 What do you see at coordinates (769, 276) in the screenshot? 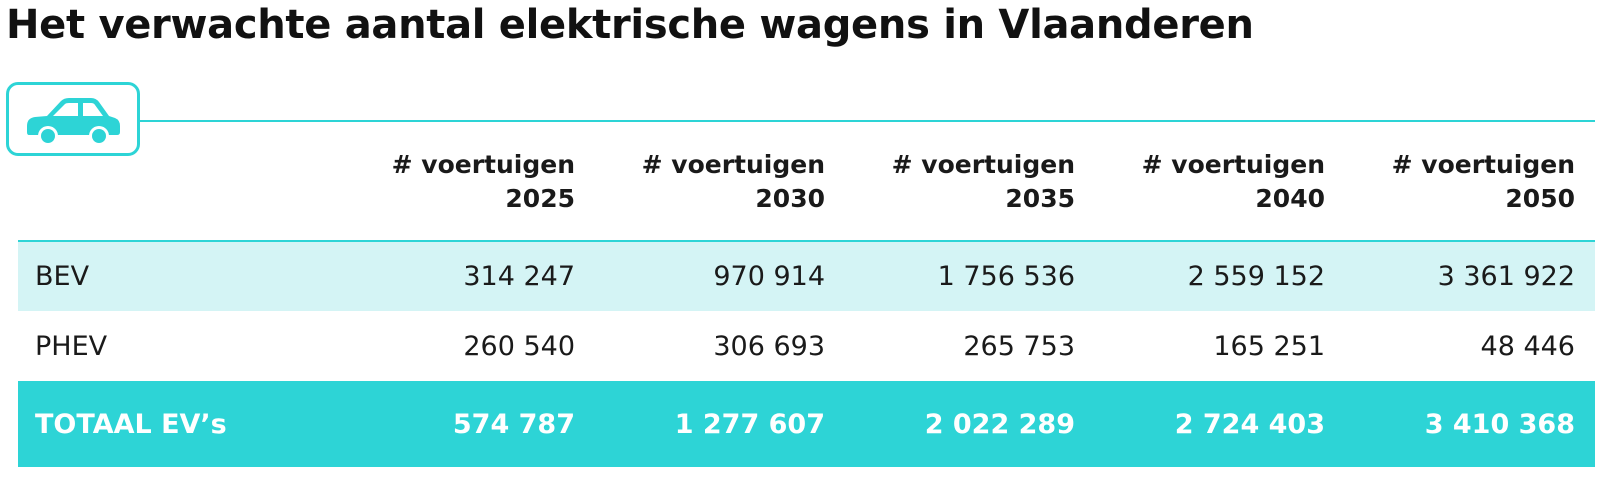
I see `table-cell: 970 914` at bounding box center [769, 276].